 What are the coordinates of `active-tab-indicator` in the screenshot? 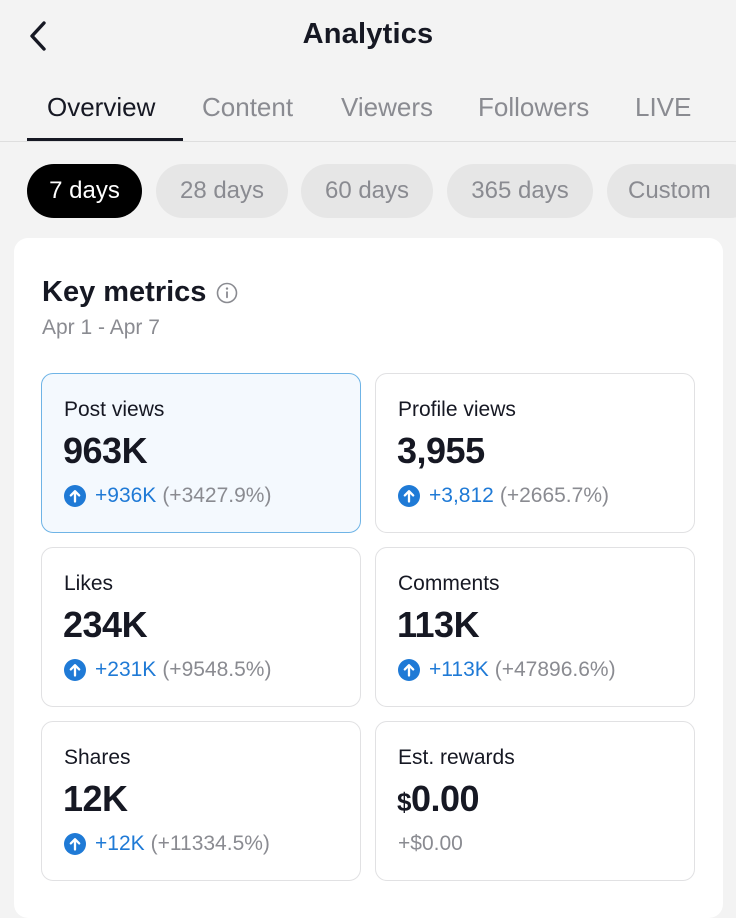 It's located at (105, 139).